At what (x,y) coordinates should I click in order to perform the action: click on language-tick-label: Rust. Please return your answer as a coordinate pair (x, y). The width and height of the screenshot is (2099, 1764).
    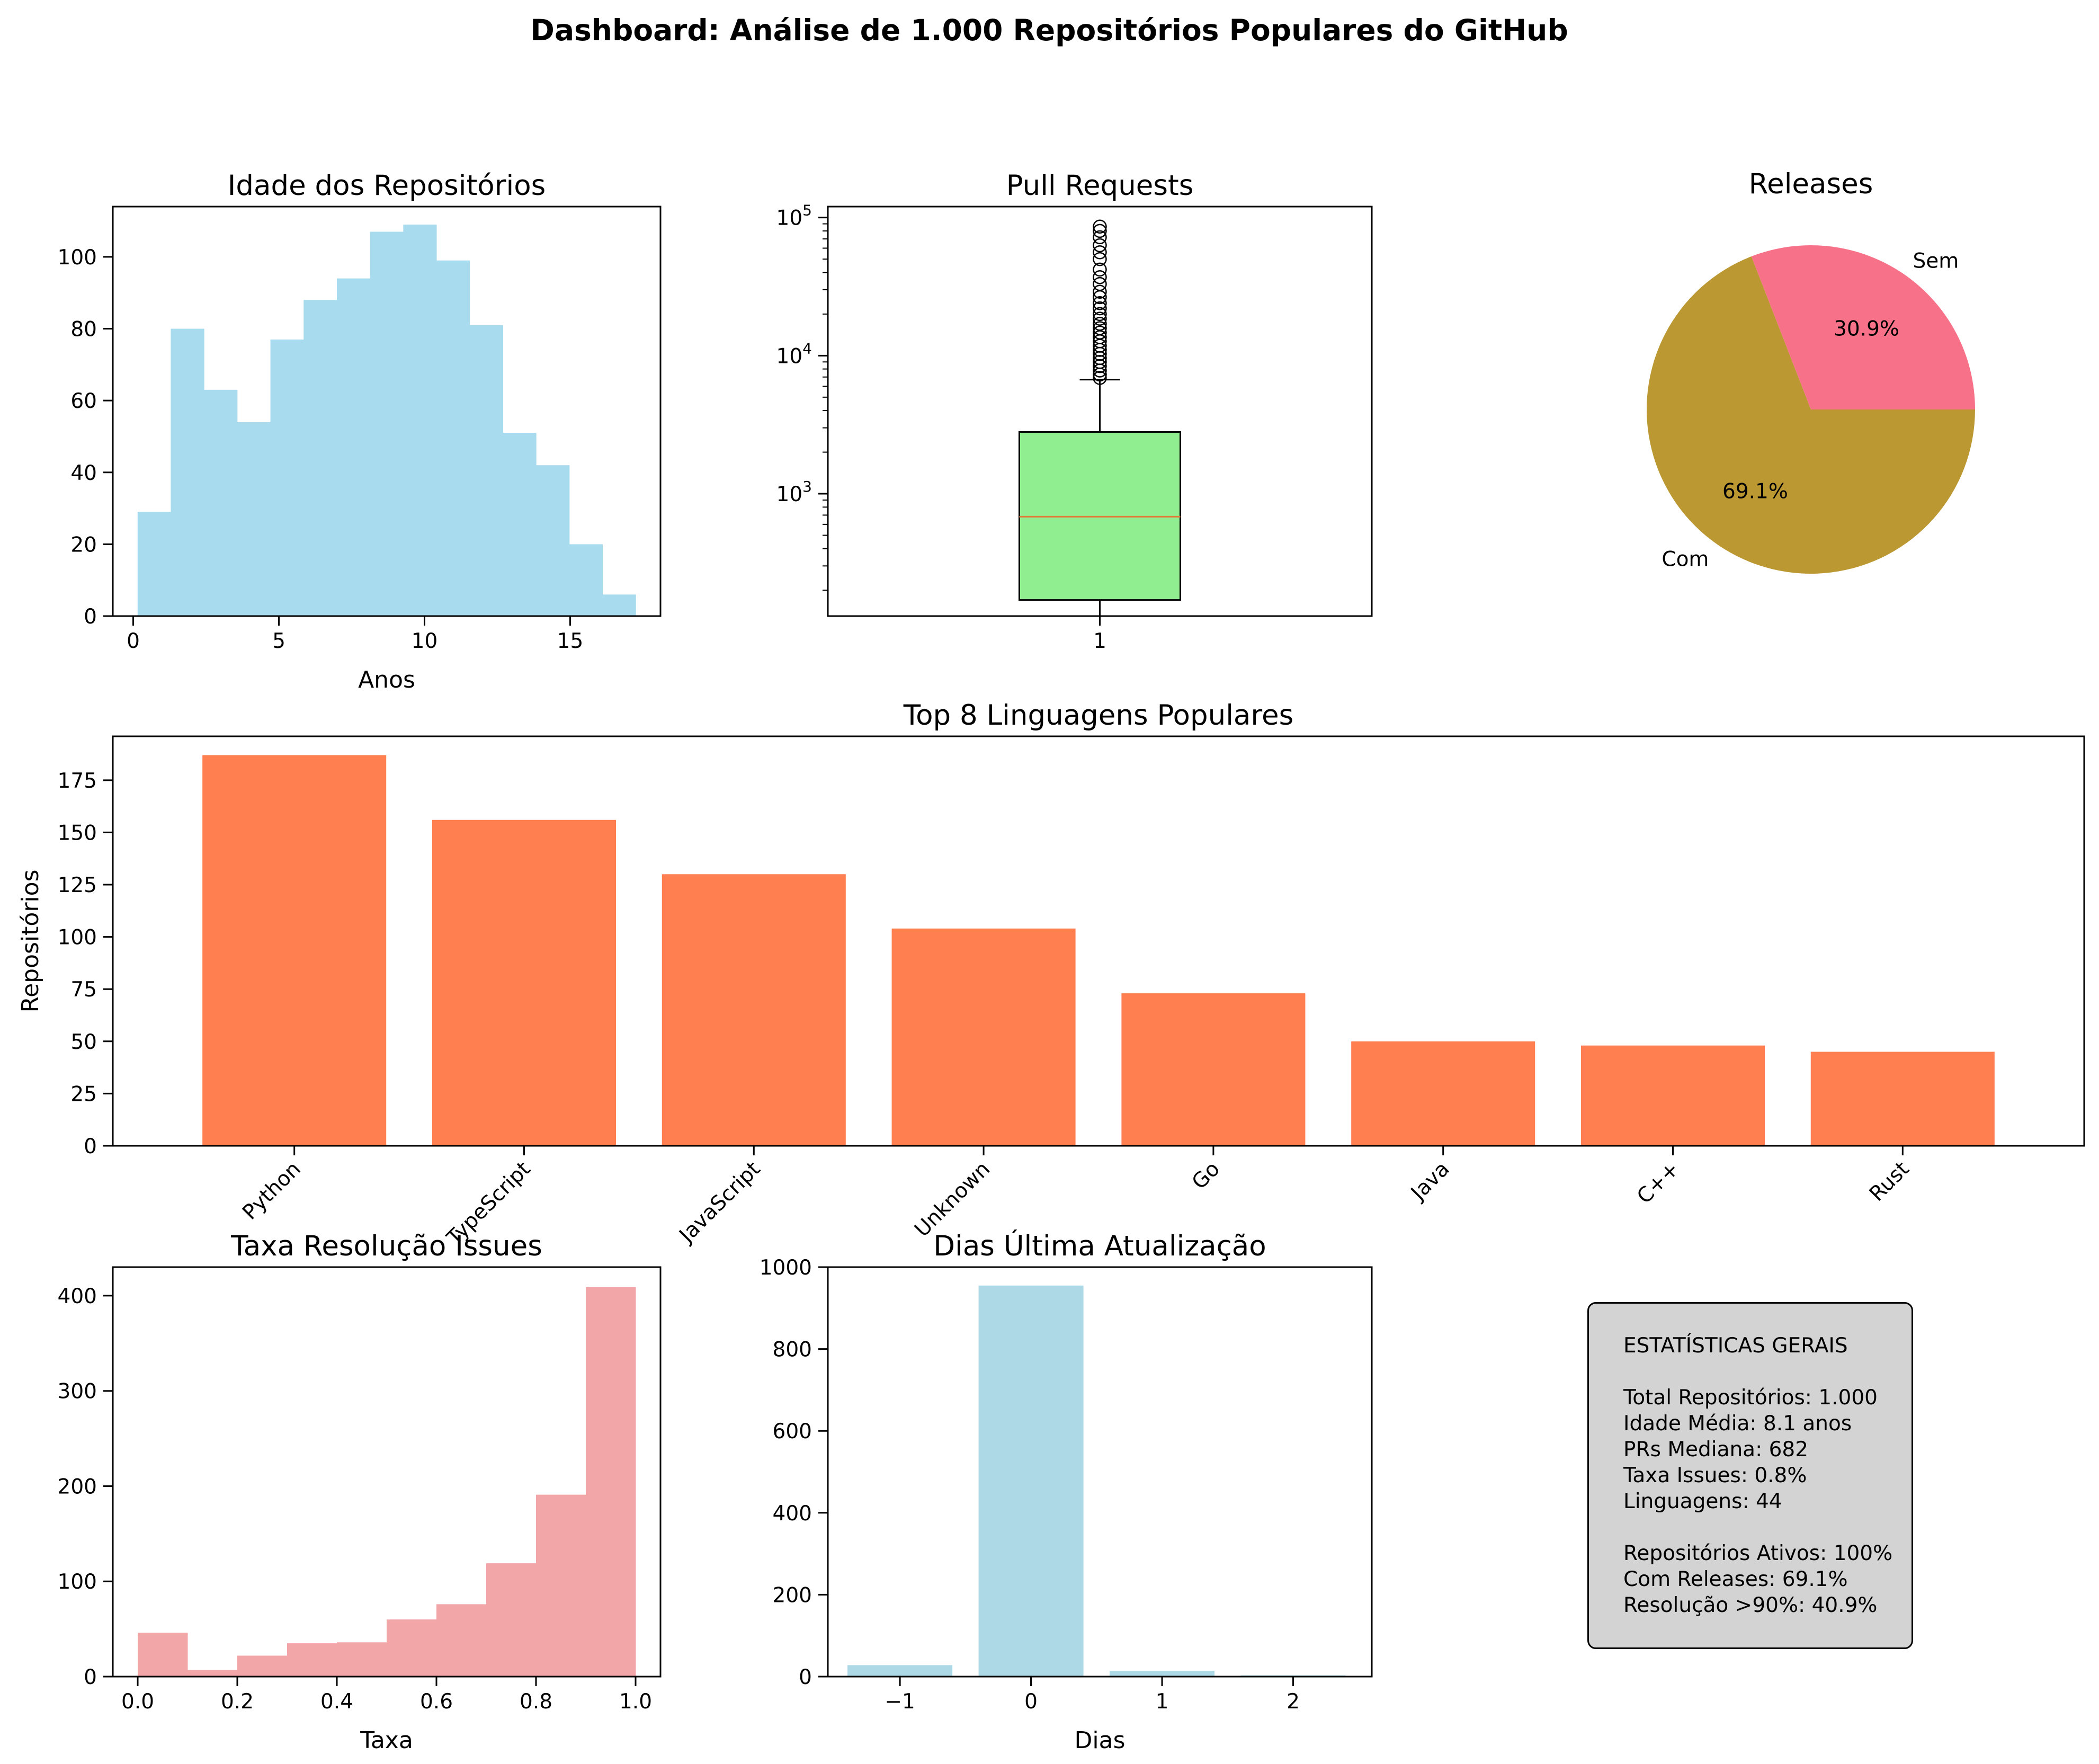
    Looking at the image, I should click on (1889, 1181).